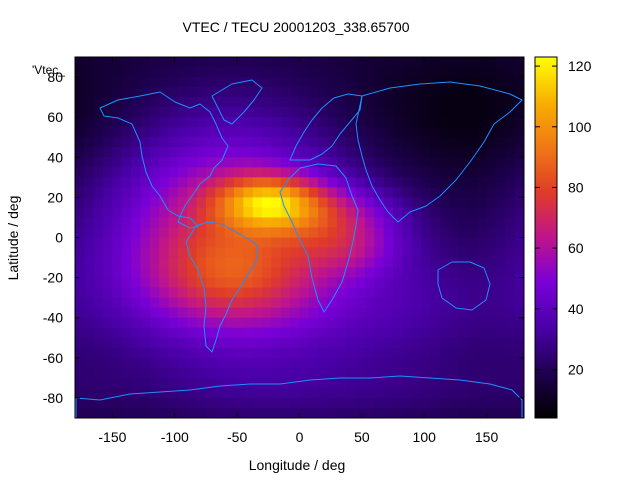 Image resolution: width=640 pixels, height=480 pixels. Describe the element at coordinates (55, 197) in the screenshot. I see `y-tick-label: 20` at that location.